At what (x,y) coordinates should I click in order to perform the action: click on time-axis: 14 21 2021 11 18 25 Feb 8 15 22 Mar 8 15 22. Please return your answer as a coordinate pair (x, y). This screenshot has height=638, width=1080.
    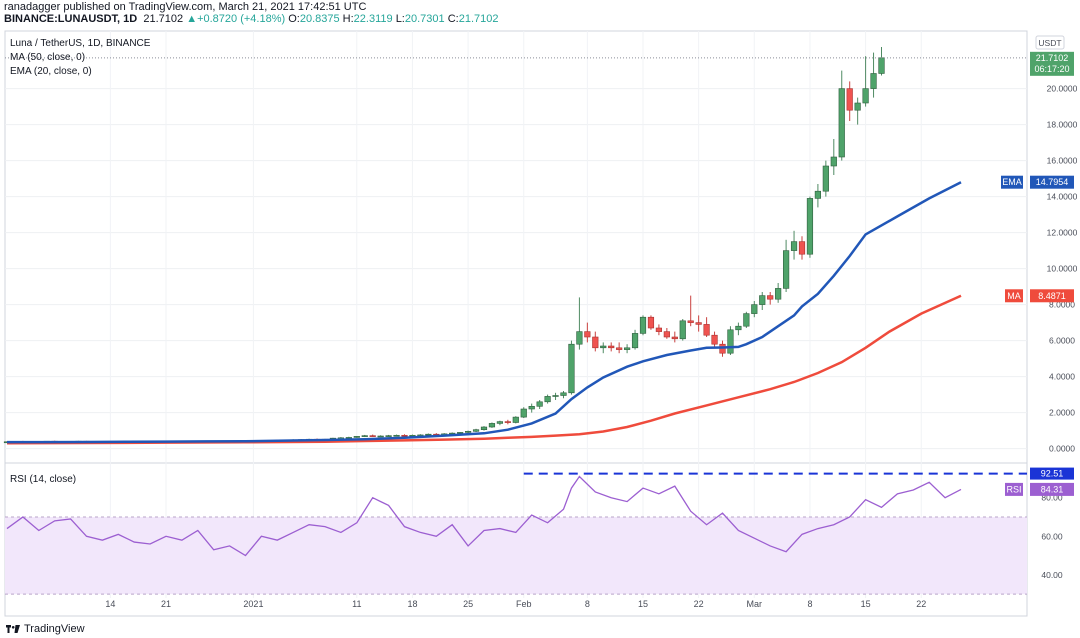
    Looking at the image, I should click on (515, 604).